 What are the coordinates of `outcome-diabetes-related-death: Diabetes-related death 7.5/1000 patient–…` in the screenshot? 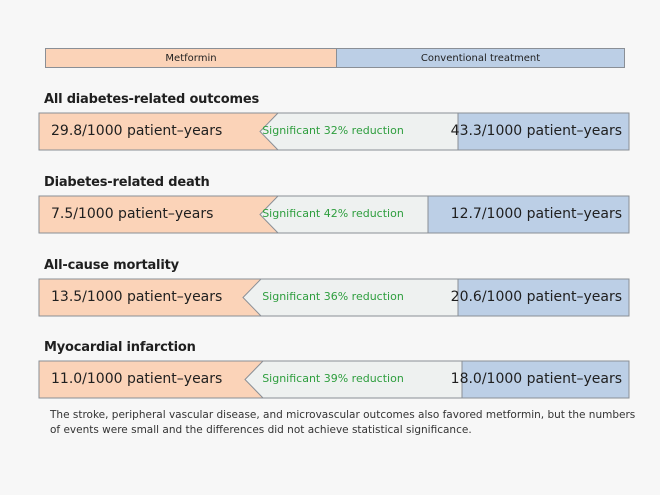 It's located at (334, 206).